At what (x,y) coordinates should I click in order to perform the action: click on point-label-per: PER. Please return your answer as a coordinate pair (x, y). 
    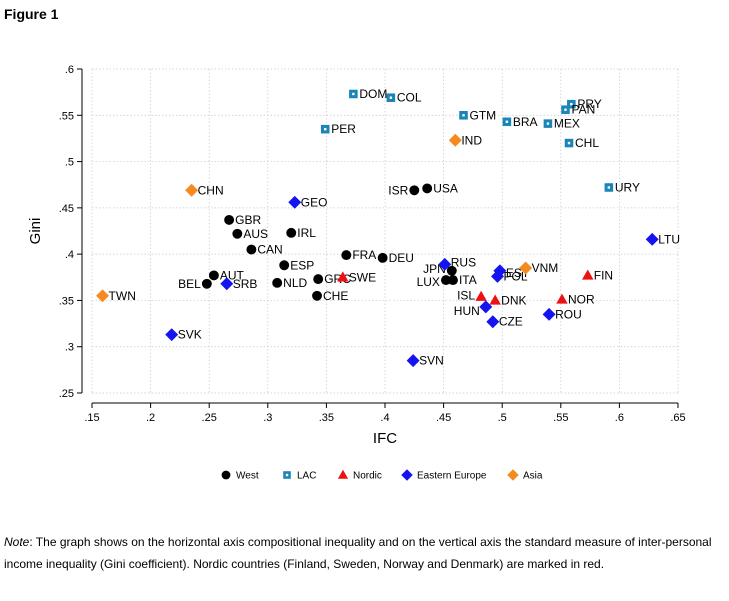
    Looking at the image, I should click on (343, 129).